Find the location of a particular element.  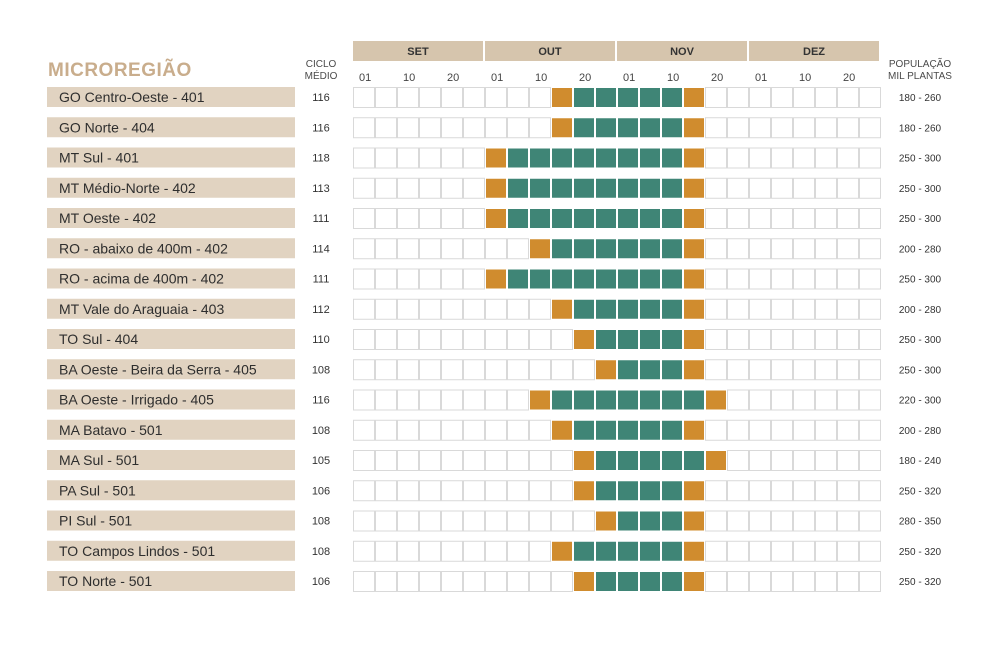

month-label-out: OUT is located at coordinates (550, 52).